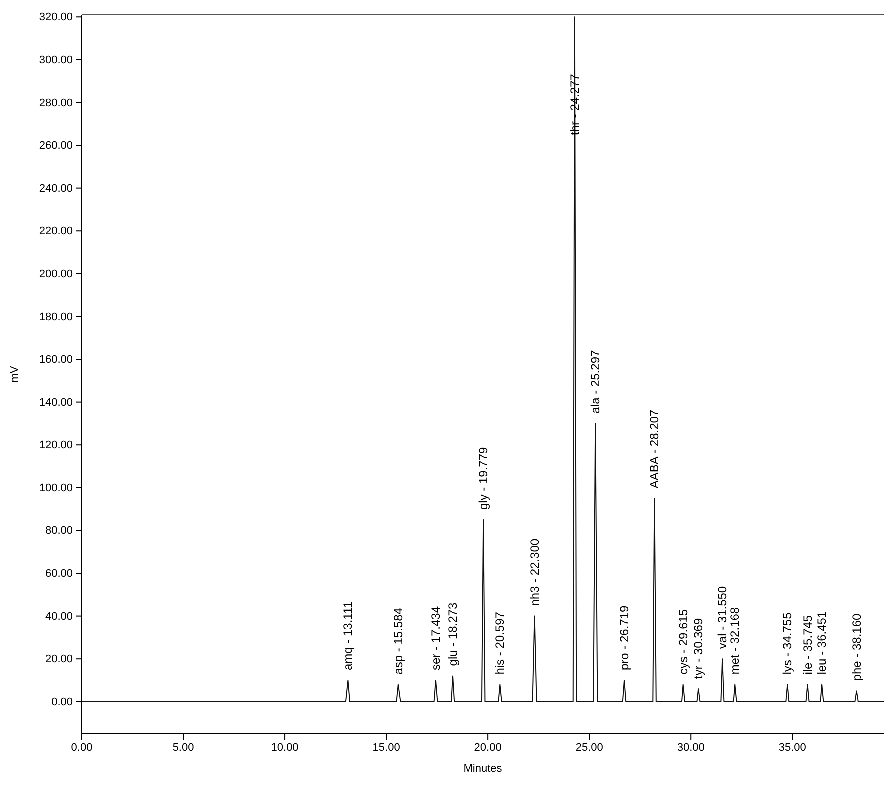  What do you see at coordinates (822, 643) in the screenshot?
I see `annotation: leu - 36.451` at bounding box center [822, 643].